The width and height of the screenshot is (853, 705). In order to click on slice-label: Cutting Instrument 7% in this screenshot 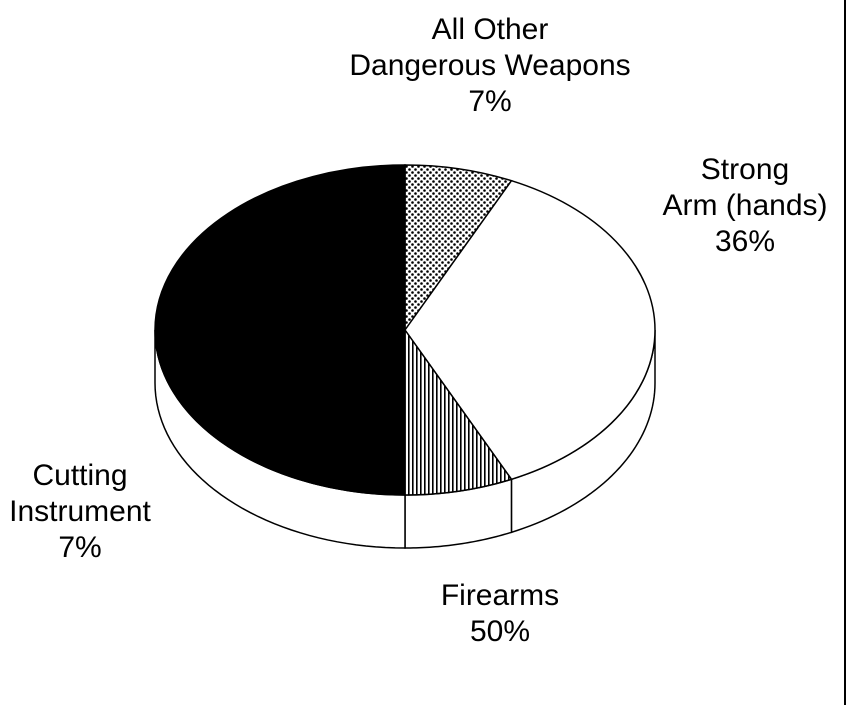, I will do `click(120, 512)`.